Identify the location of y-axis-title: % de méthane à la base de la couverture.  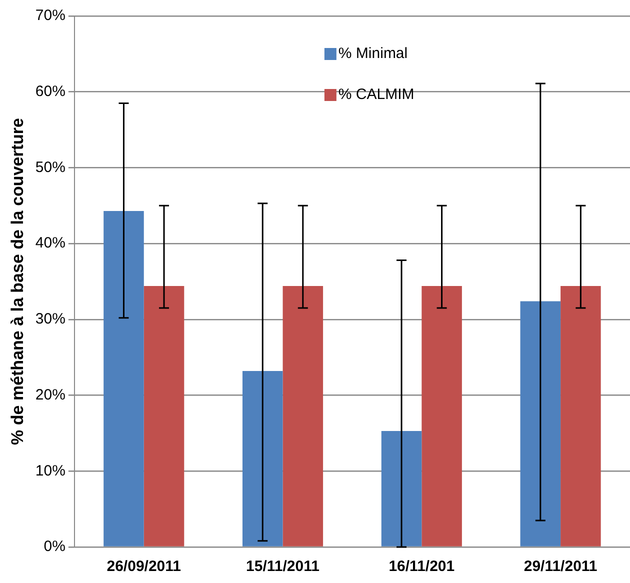
(17, 281).